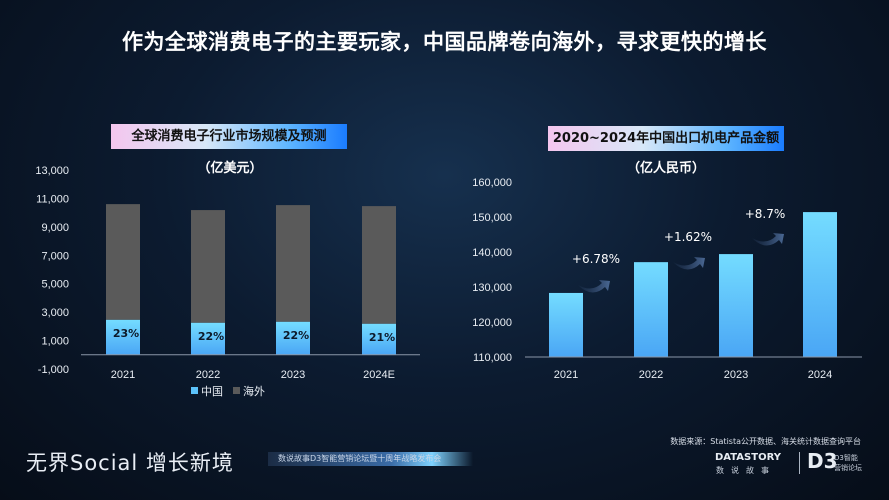  Describe the element at coordinates (212, 391) in the screenshot. I see `legend-label-china: 中国` at that location.